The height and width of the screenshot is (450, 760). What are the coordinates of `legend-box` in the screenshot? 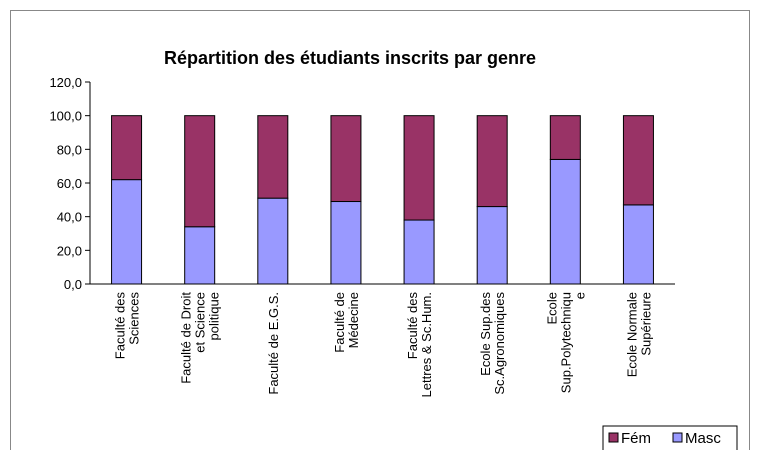 It's located at (670, 437).